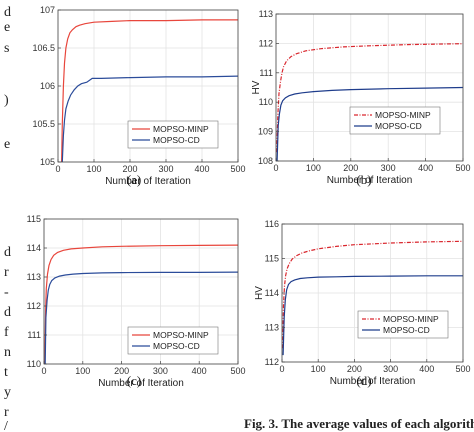 The height and width of the screenshot is (432, 474). What do you see at coordinates (47, 86) in the screenshot?
I see `y-tick-label: 106` at bounding box center [47, 86].